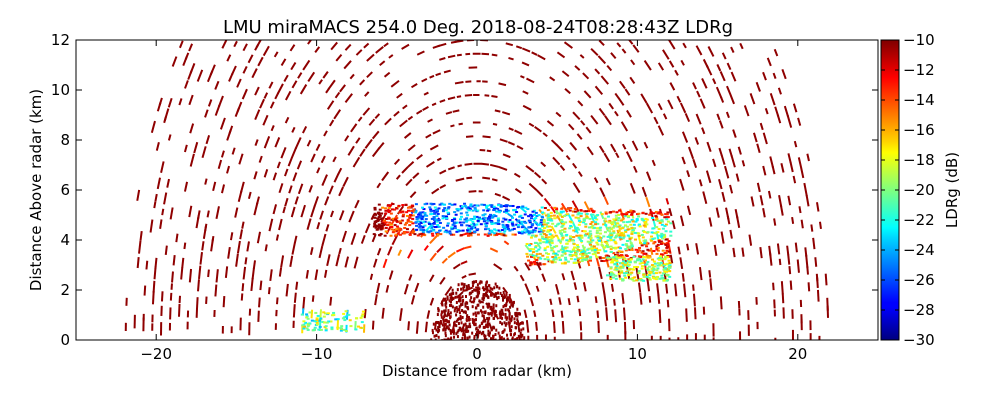  I want to click on colorbar-tick-label: −18, so click(919, 160).